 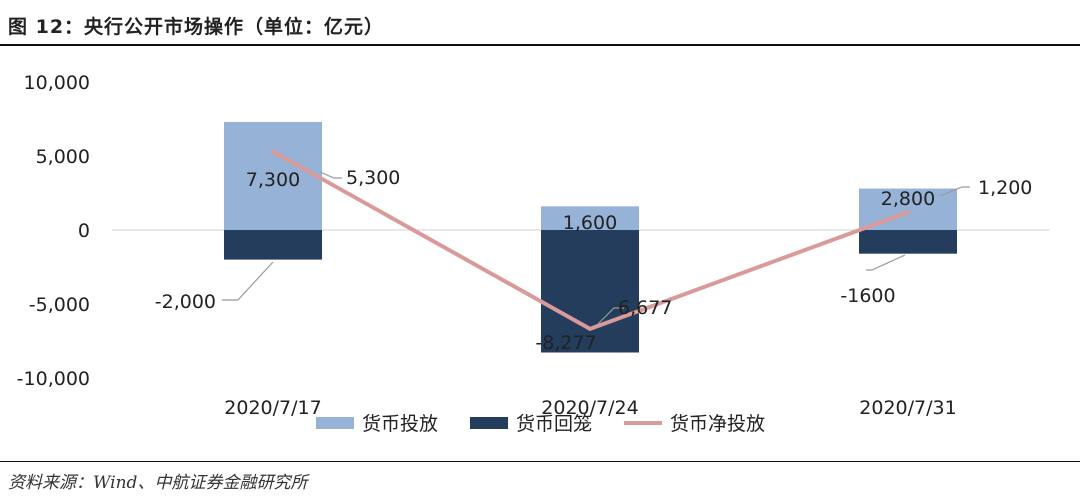 I want to click on data-label-net: 5,300, so click(x=373, y=178).